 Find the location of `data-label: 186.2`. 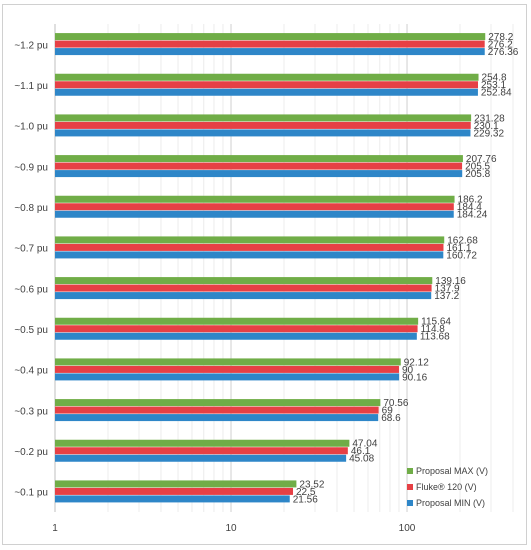

data-label: 186.2 is located at coordinates (470, 200).